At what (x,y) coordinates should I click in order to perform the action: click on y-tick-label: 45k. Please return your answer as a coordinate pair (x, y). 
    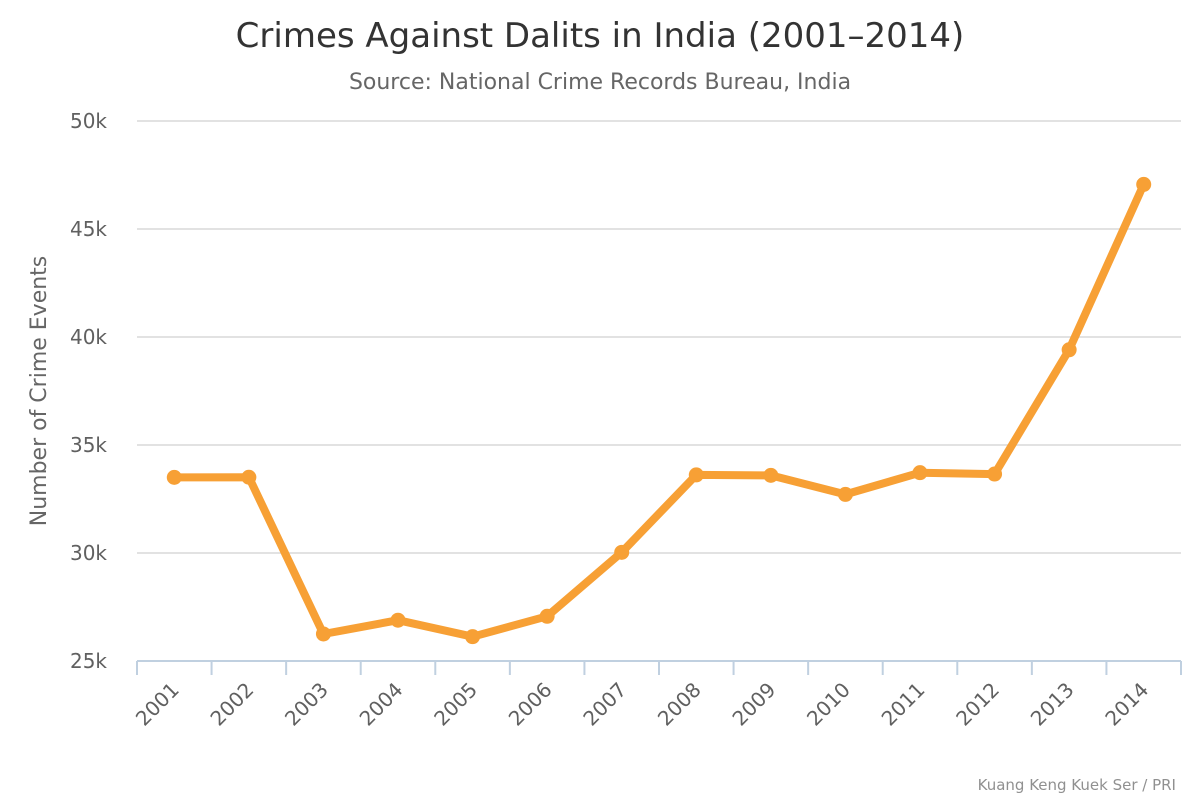
    Looking at the image, I should click on (88, 229).